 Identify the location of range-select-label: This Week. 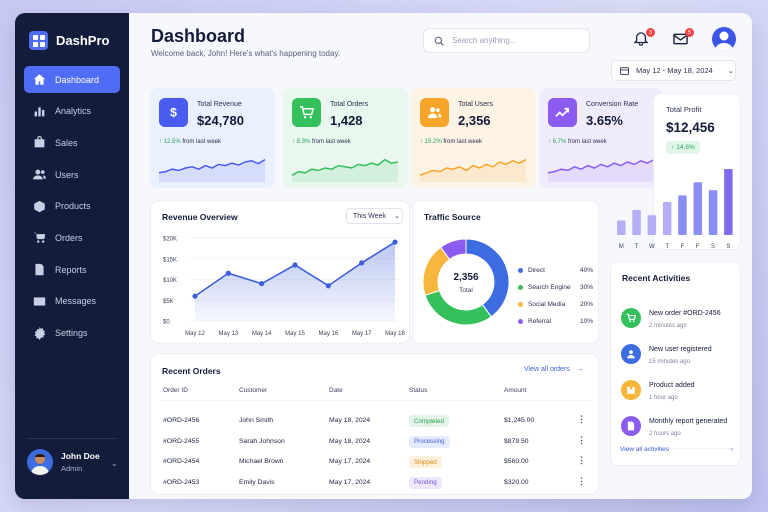
(369, 216).